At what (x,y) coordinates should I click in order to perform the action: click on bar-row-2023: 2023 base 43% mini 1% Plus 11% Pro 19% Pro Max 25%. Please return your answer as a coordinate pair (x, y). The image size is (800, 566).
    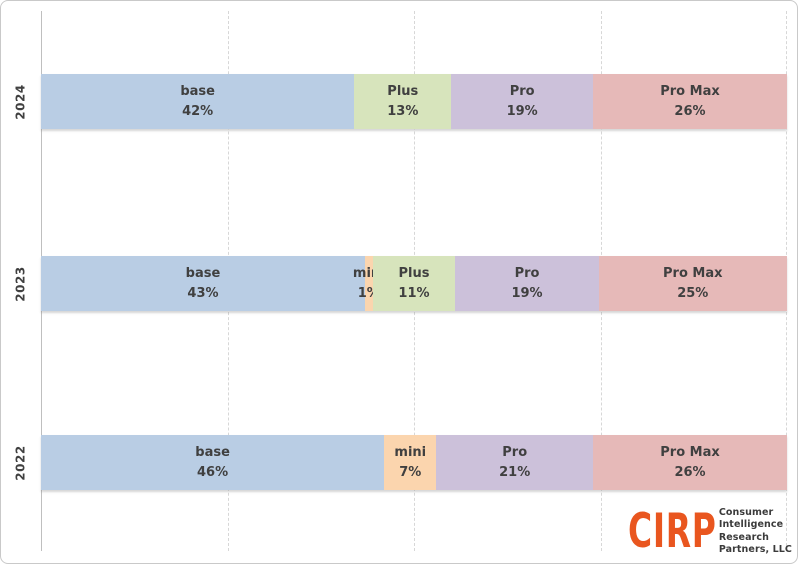
    Looking at the image, I should click on (394, 283).